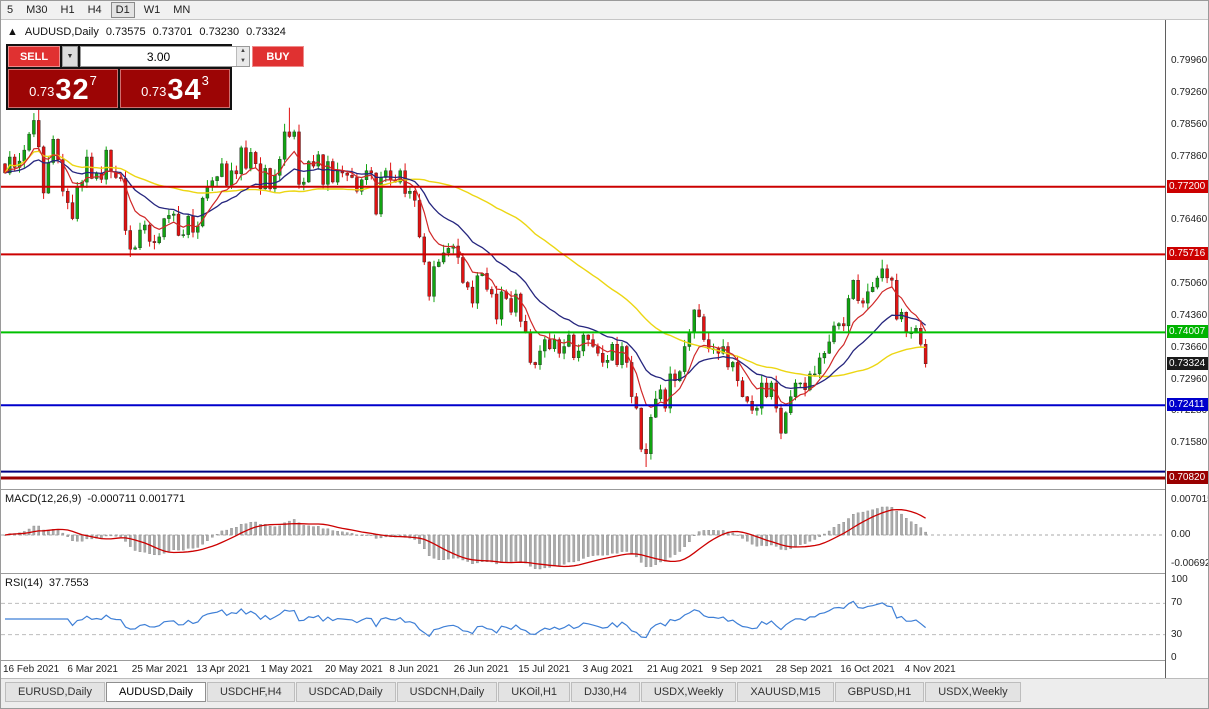 The height and width of the screenshot is (709, 1209). What do you see at coordinates (1187, 186) in the screenshot?
I see `price-level-badge: 0.77200` at bounding box center [1187, 186].